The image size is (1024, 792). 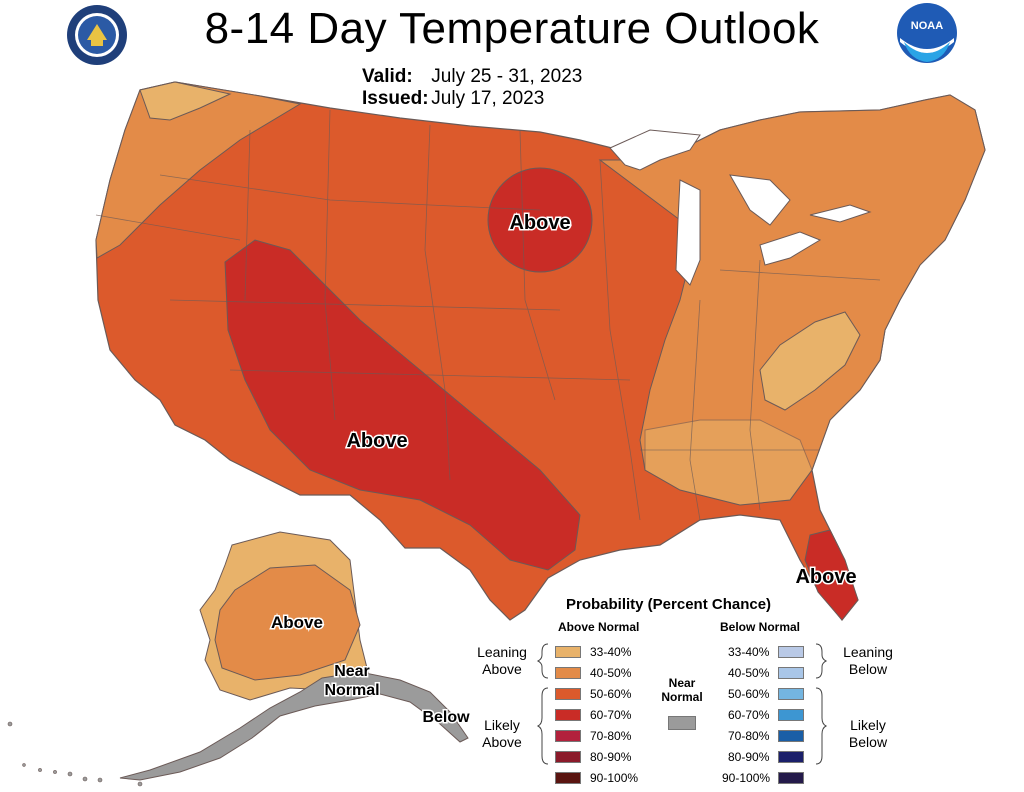 What do you see at coordinates (749, 694) in the screenshot?
I see `range-below-50-60: 50-60%` at bounding box center [749, 694].